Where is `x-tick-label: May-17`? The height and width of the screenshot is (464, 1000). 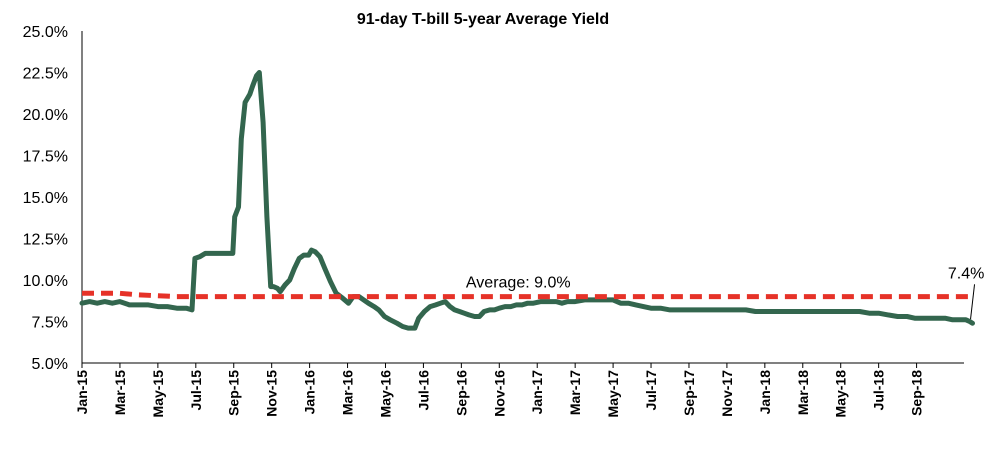
x-tick-label: May-17 is located at coordinates (613, 394).